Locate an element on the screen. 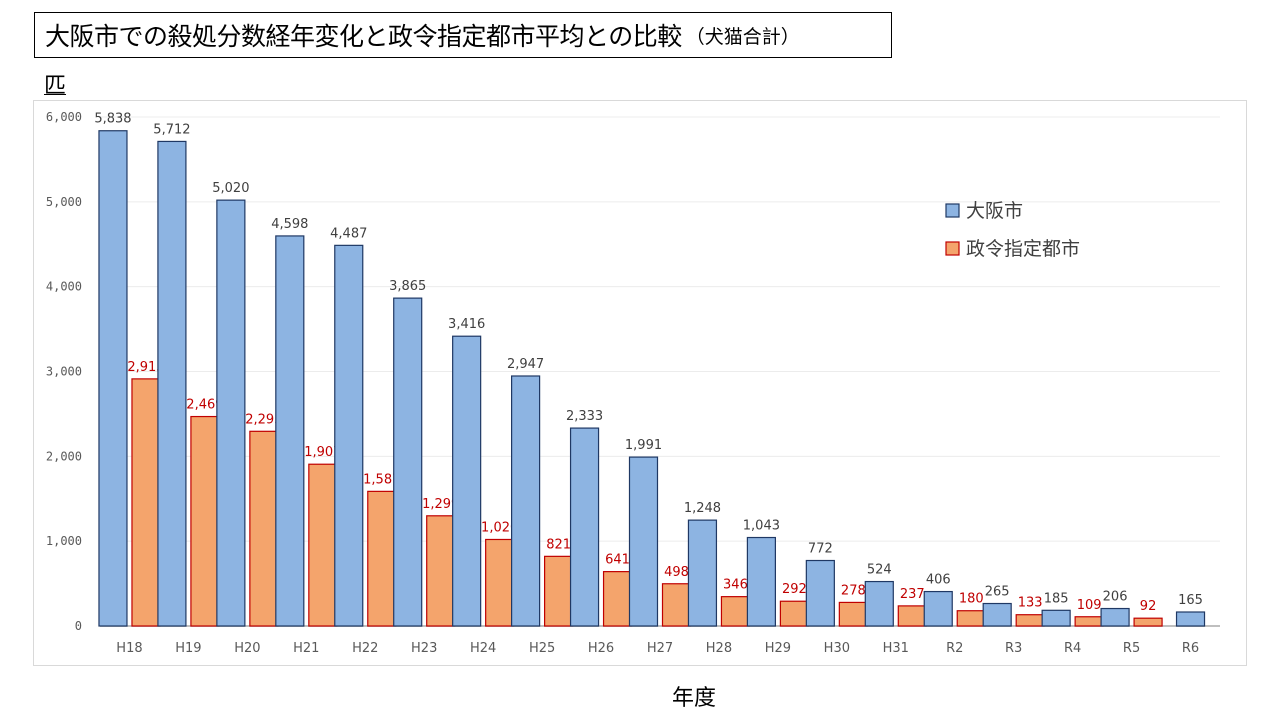  data-label-osaka: 265 is located at coordinates (997, 592).